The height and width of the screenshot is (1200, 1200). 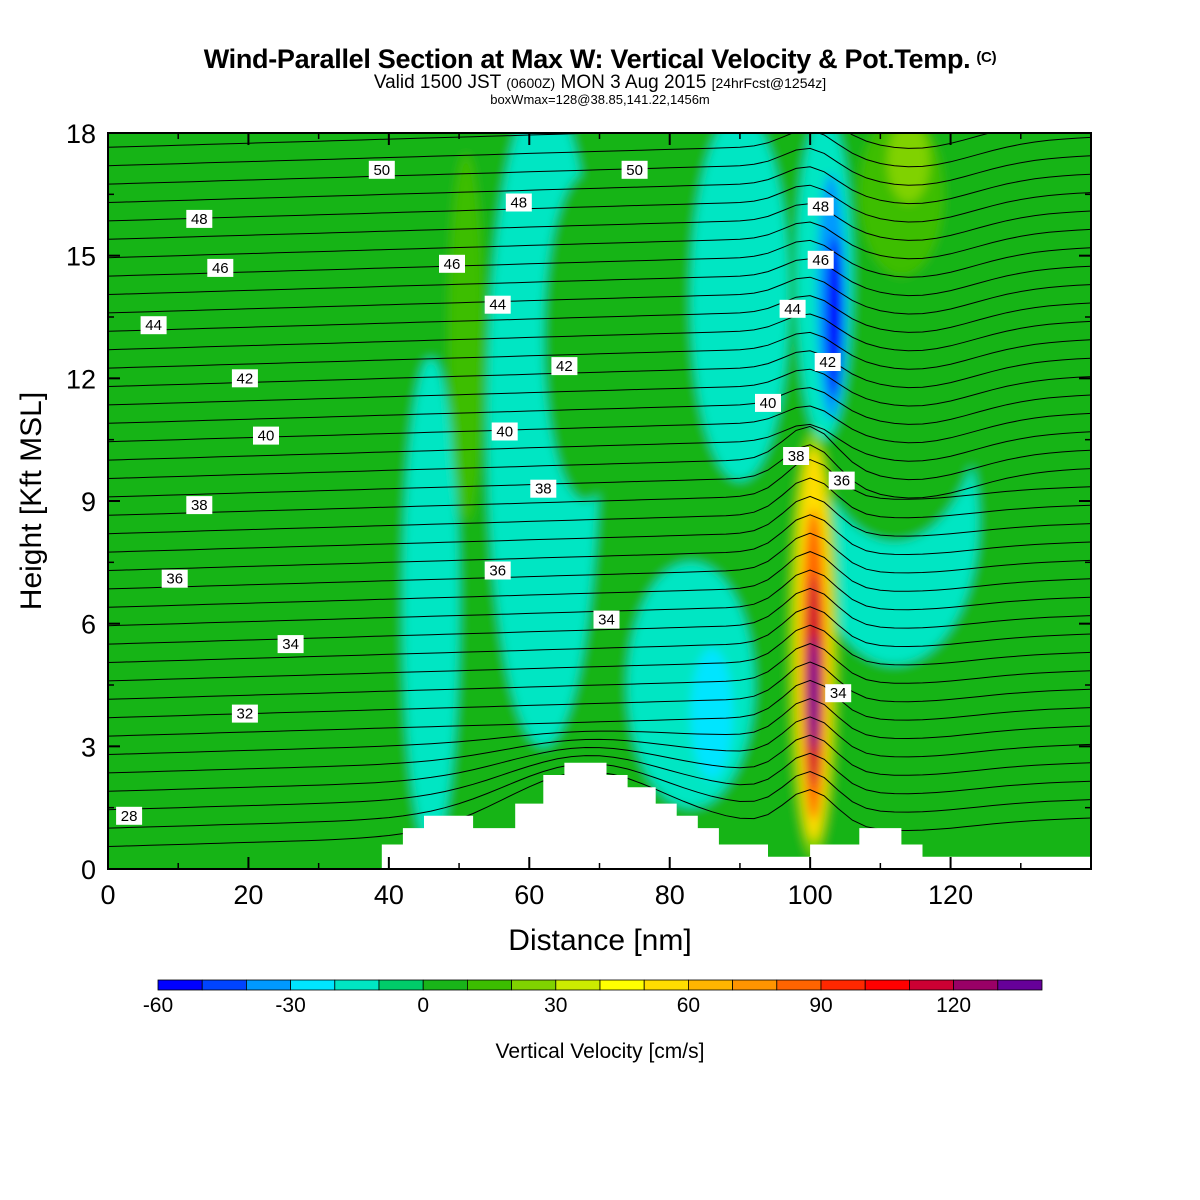 I want to click on x-axis-title: Distance [nm], so click(x=599, y=940).